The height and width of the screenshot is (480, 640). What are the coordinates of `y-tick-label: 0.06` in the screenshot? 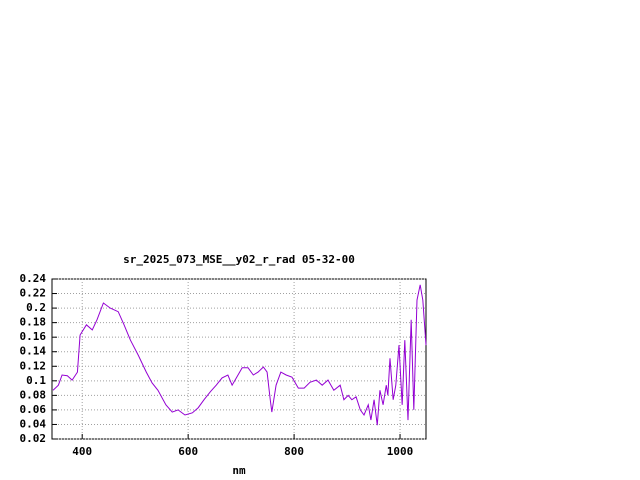 It's located at (33, 409).